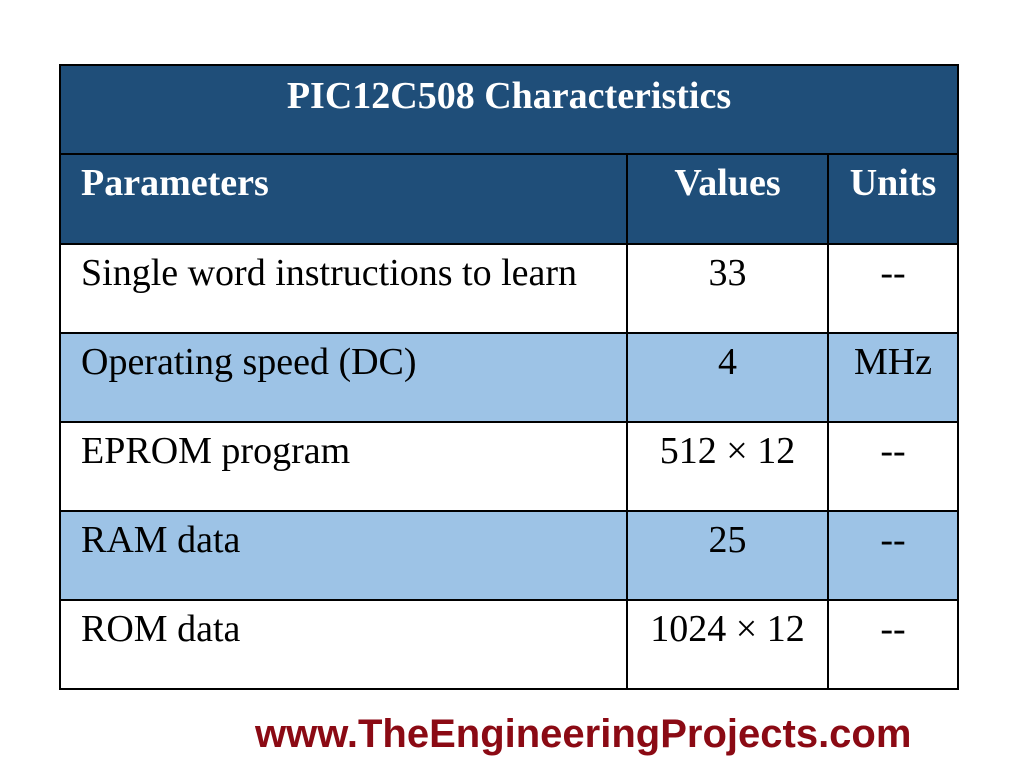  What do you see at coordinates (727, 199) in the screenshot?
I see `header-values: Values` at bounding box center [727, 199].